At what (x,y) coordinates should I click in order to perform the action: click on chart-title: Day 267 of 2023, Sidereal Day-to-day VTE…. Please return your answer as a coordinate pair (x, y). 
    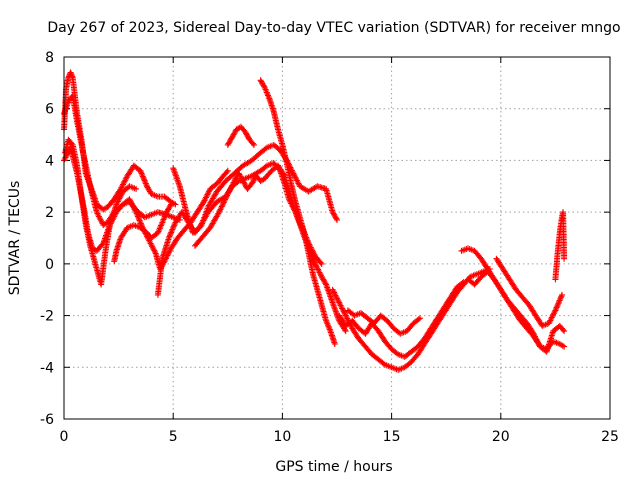
    Looking at the image, I should click on (333, 28).